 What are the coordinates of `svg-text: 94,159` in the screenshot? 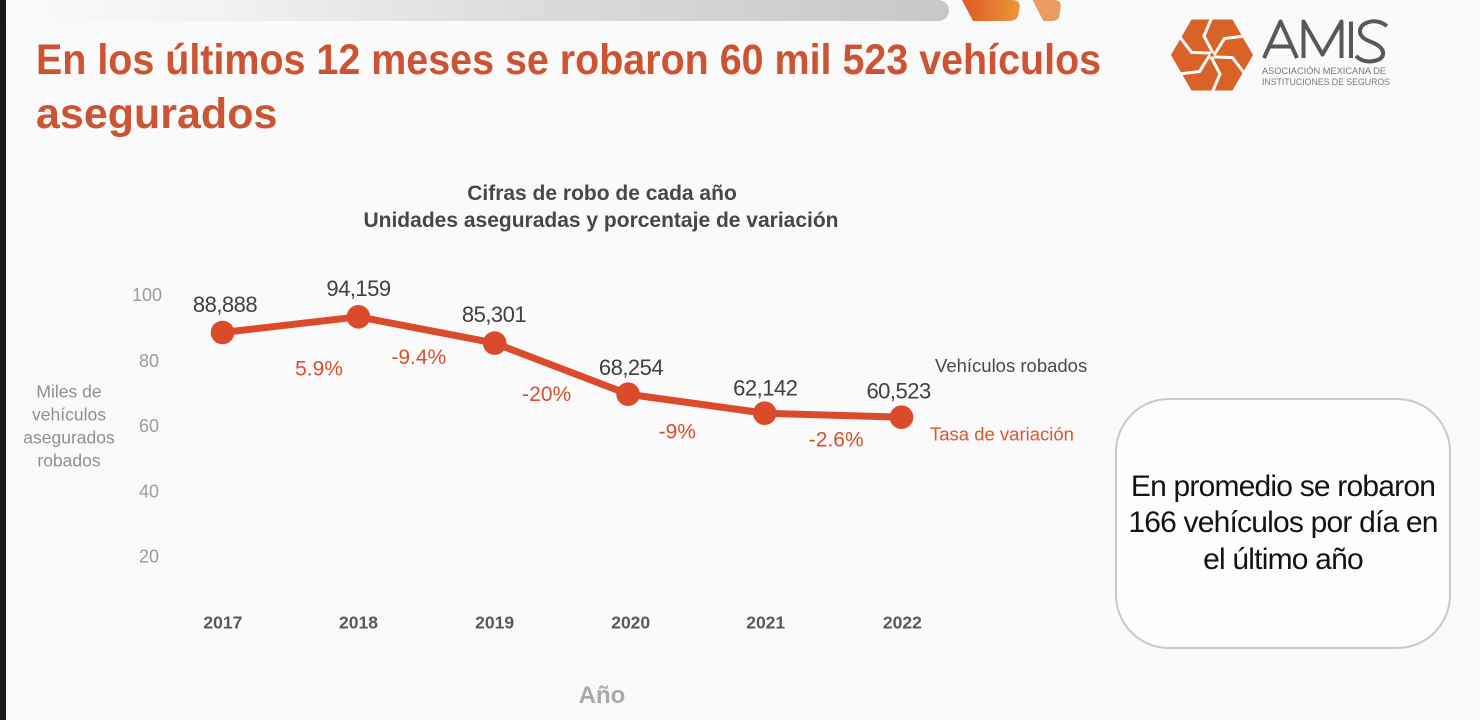 It's located at (358, 288).